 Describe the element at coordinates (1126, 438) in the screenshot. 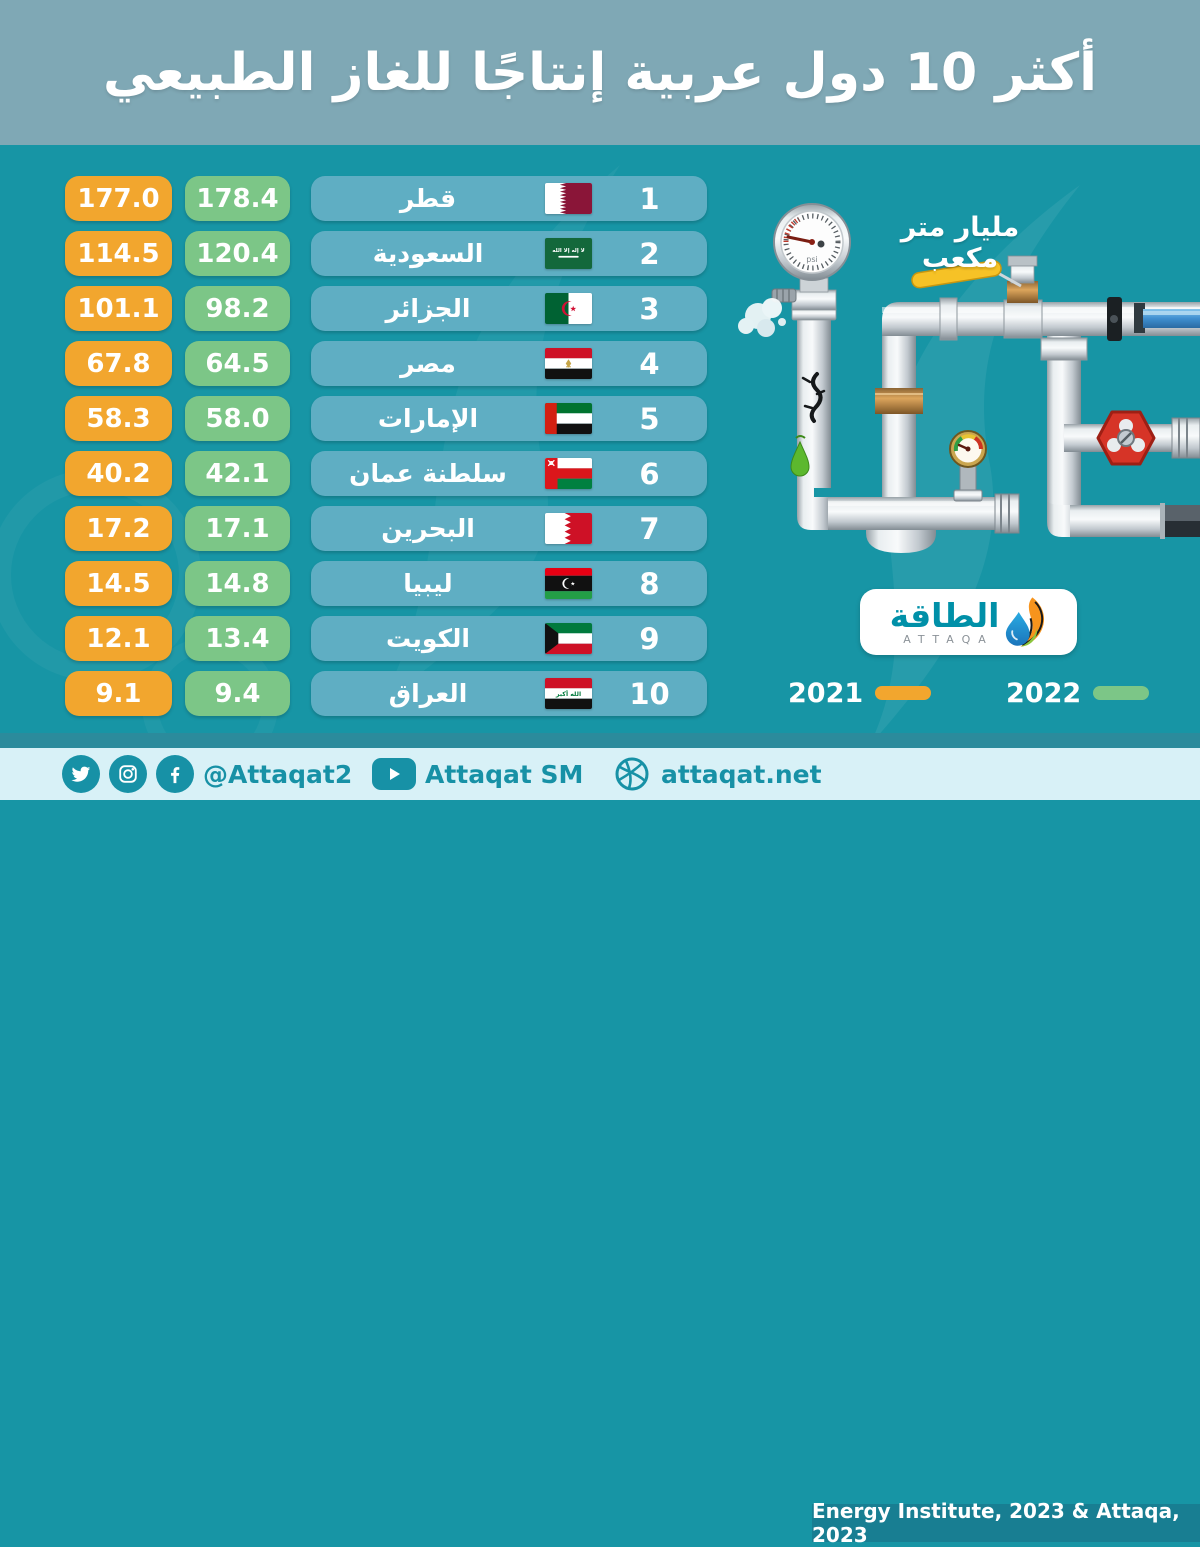

I see `red-handwheel-valve` at that location.